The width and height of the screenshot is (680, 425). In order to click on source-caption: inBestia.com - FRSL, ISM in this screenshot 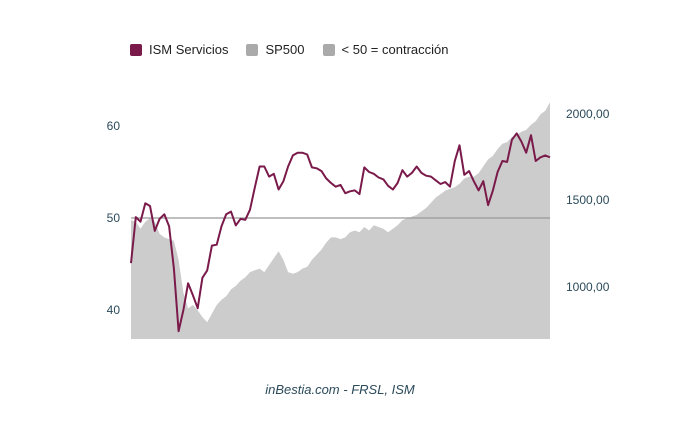, I will do `click(340, 389)`.